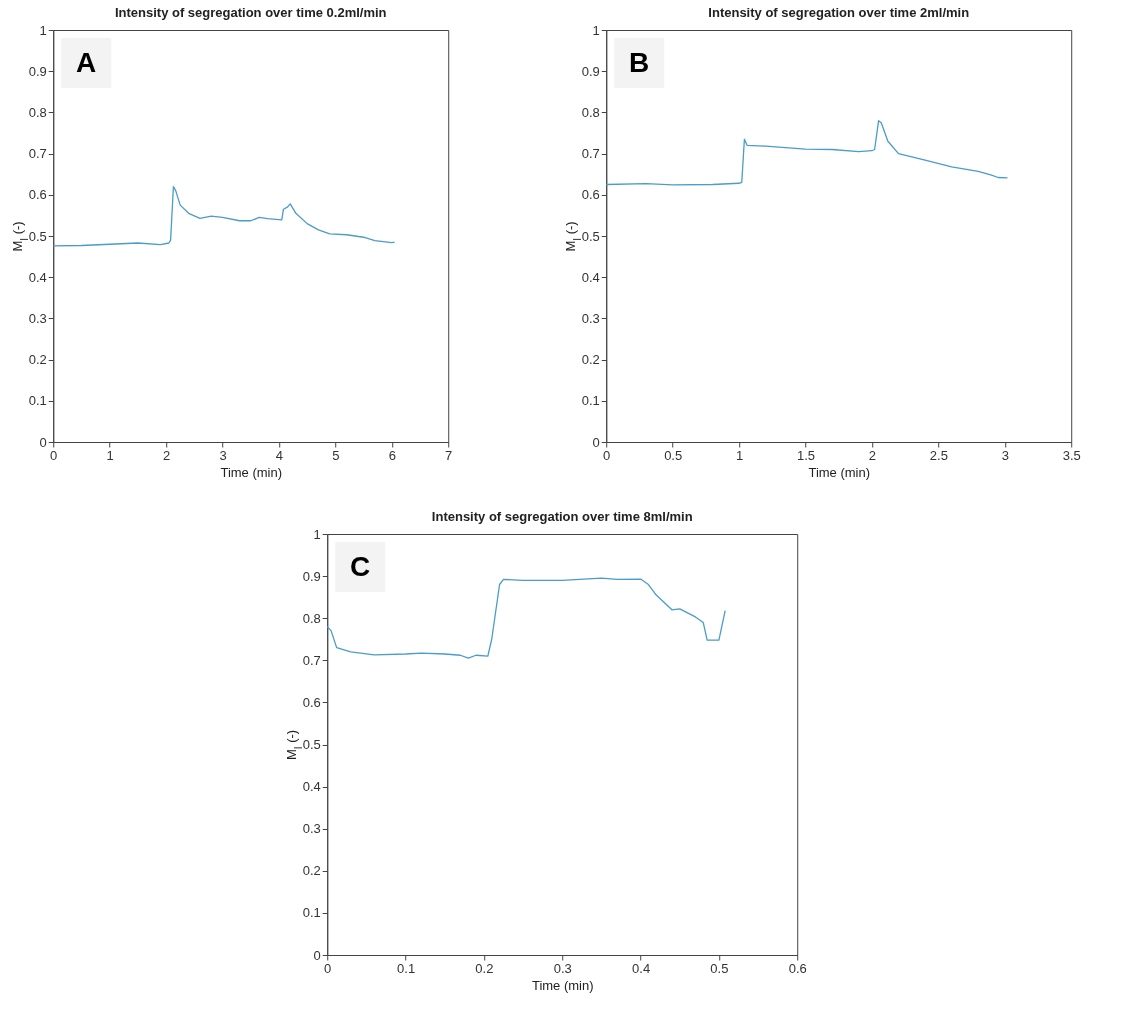 This screenshot has width=1147, height=1014. Describe the element at coordinates (839, 12) in the screenshot. I see `chart-title: Intensity of segregation over time 2ml/min` at that location.